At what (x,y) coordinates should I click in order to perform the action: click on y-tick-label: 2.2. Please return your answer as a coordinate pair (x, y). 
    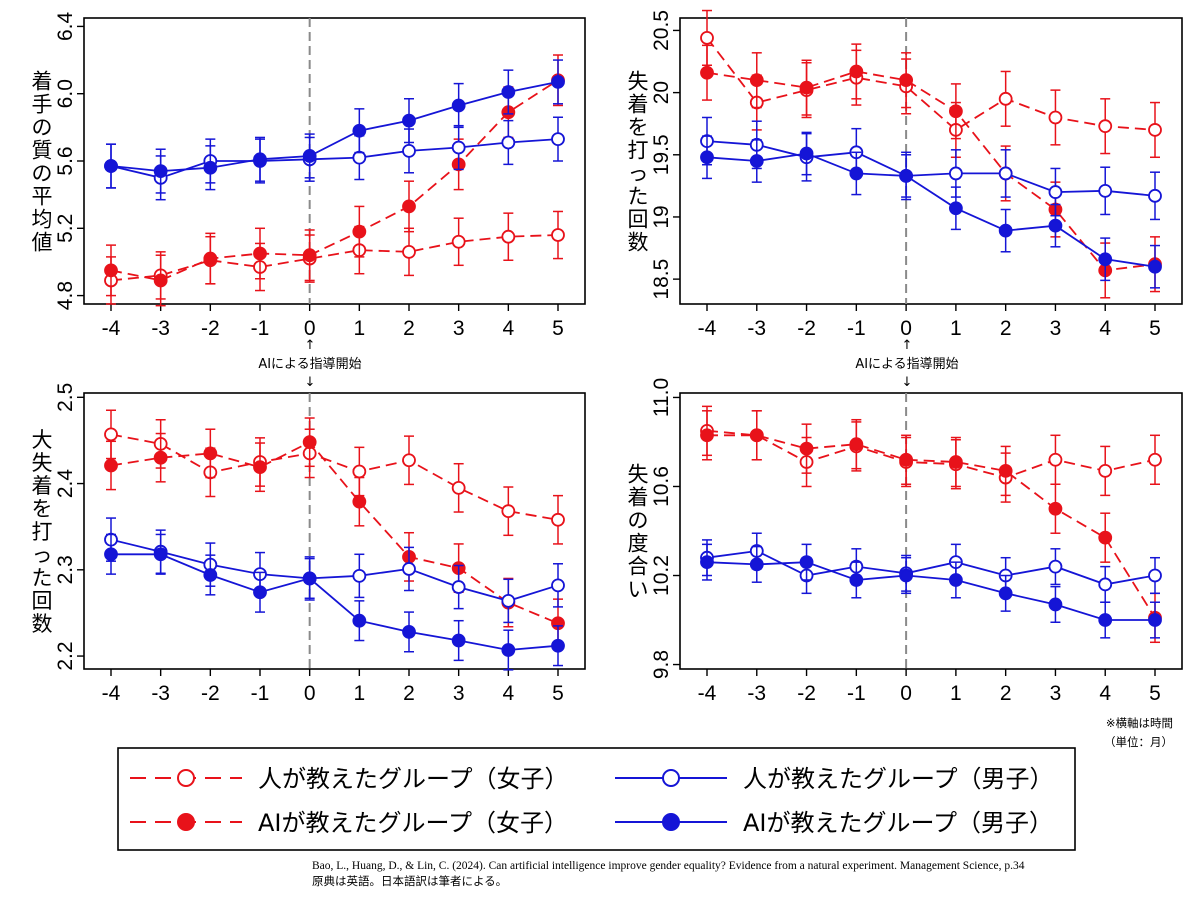
    Looking at the image, I should click on (65, 655).